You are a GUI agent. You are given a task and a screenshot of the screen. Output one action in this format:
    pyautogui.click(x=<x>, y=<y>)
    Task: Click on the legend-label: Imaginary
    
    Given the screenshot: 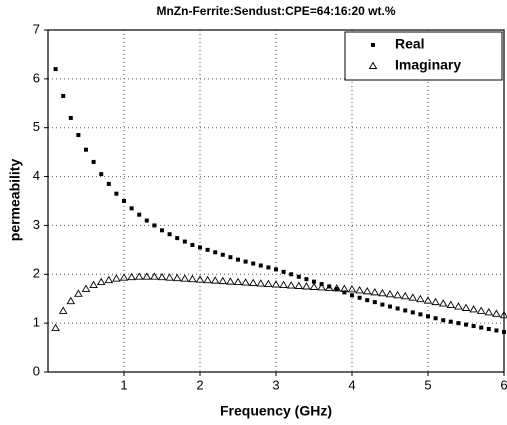 What is the action you would take?
    pyautogui.click(x=428, y=65)
    